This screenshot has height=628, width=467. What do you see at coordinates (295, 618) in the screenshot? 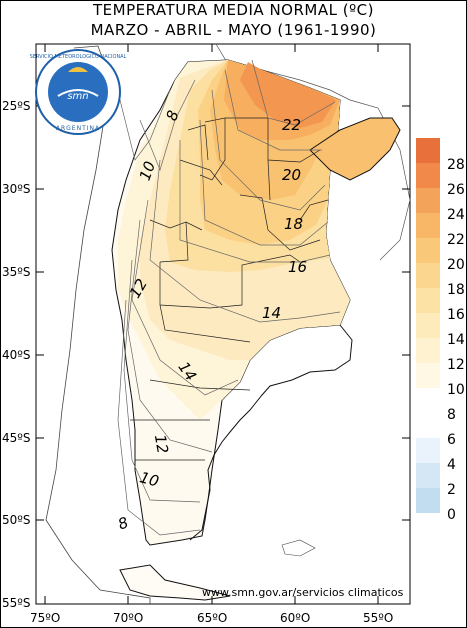
I see `lon-label: 60ºO` at bounding box center [295, 618].